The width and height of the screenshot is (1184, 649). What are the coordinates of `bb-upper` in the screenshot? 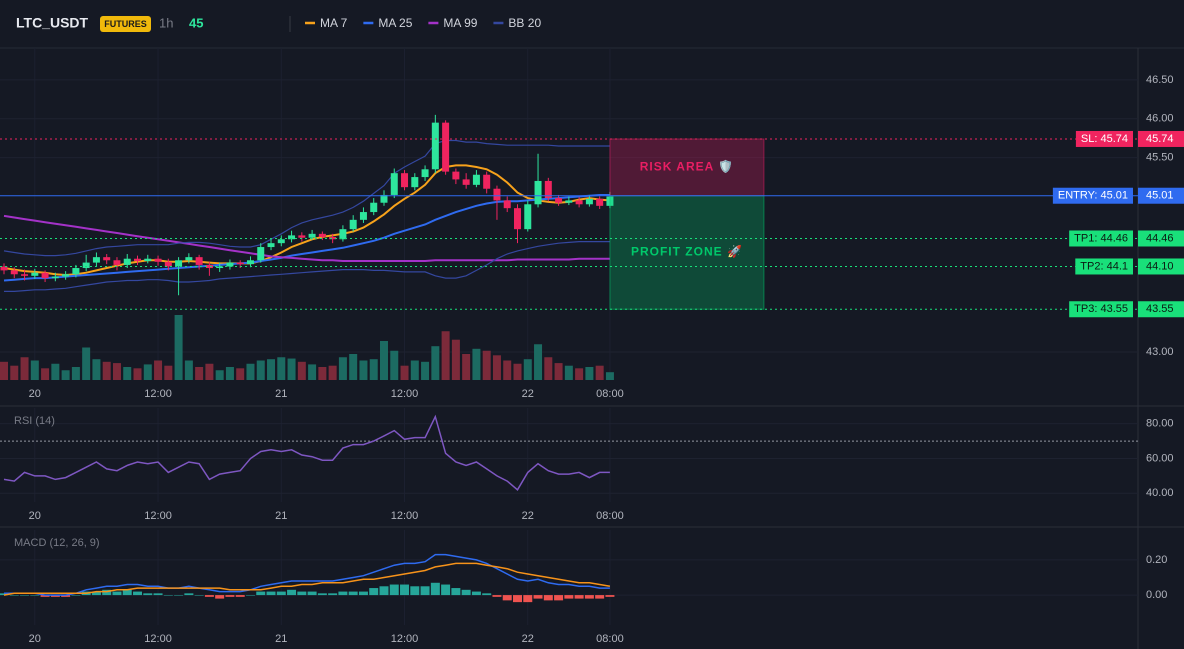 It's located at (306, 198).